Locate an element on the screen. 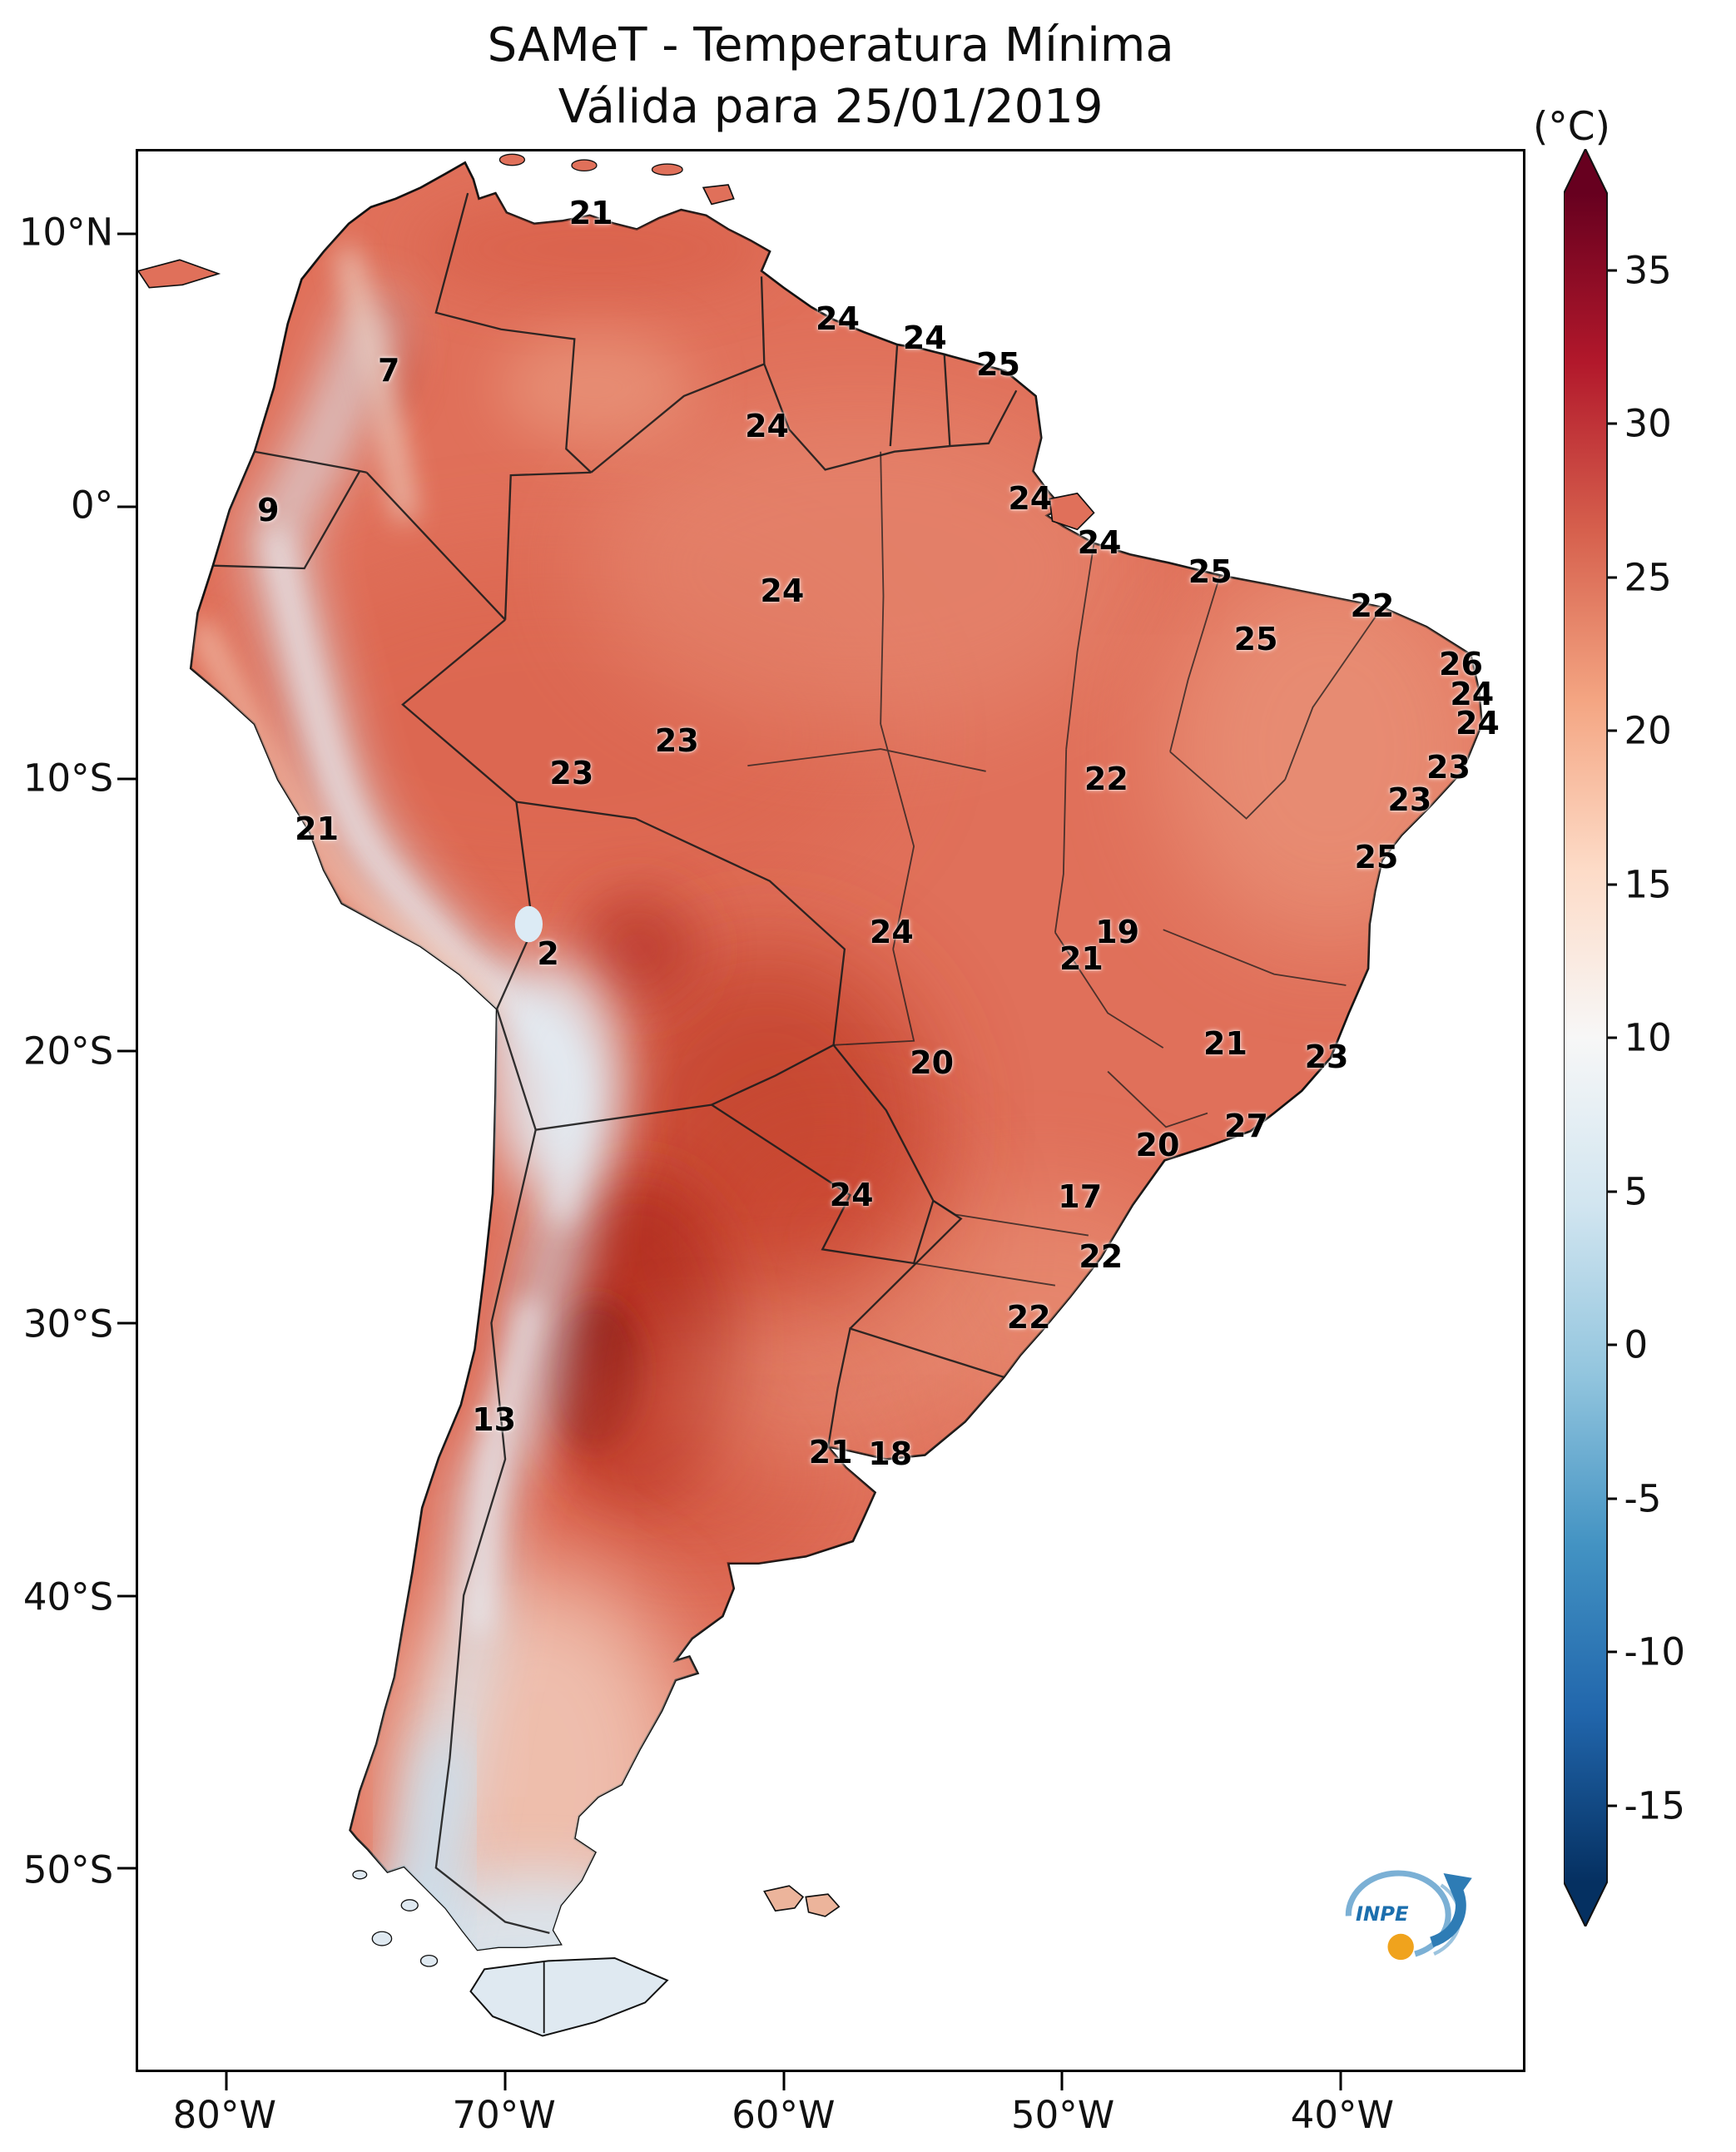 The width and height of the screenshot is (1736, 2152). falkland-west-island is located at coordinates (783, 1898).